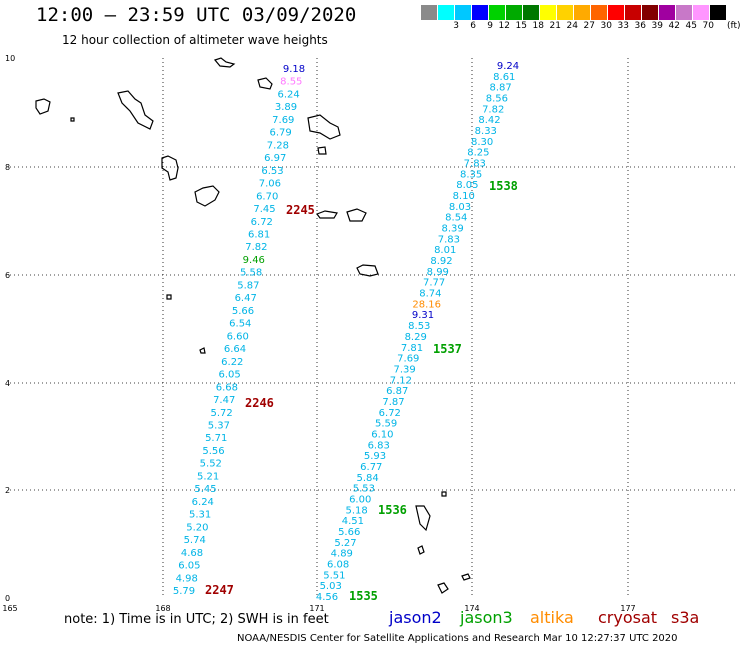  What do you see at coordinates (686, 18) in the screenshot?
I see `legend-swatch: 45` at bounding box center [686, 18].